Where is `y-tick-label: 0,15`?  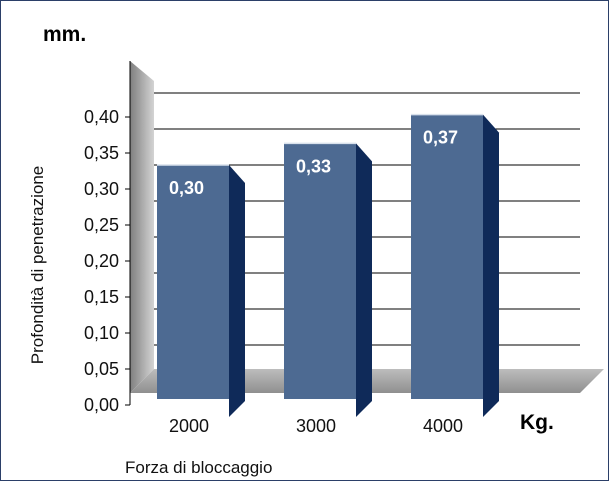 y-tick-label: 0,15 is located at coordinates (101, 297).